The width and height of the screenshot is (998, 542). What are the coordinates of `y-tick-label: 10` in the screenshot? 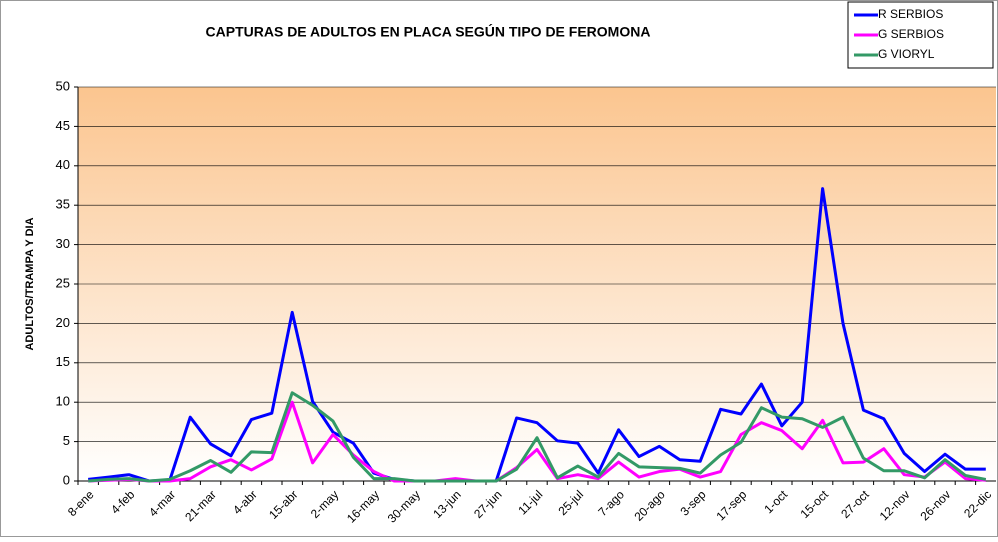 It's located at (63, 401).